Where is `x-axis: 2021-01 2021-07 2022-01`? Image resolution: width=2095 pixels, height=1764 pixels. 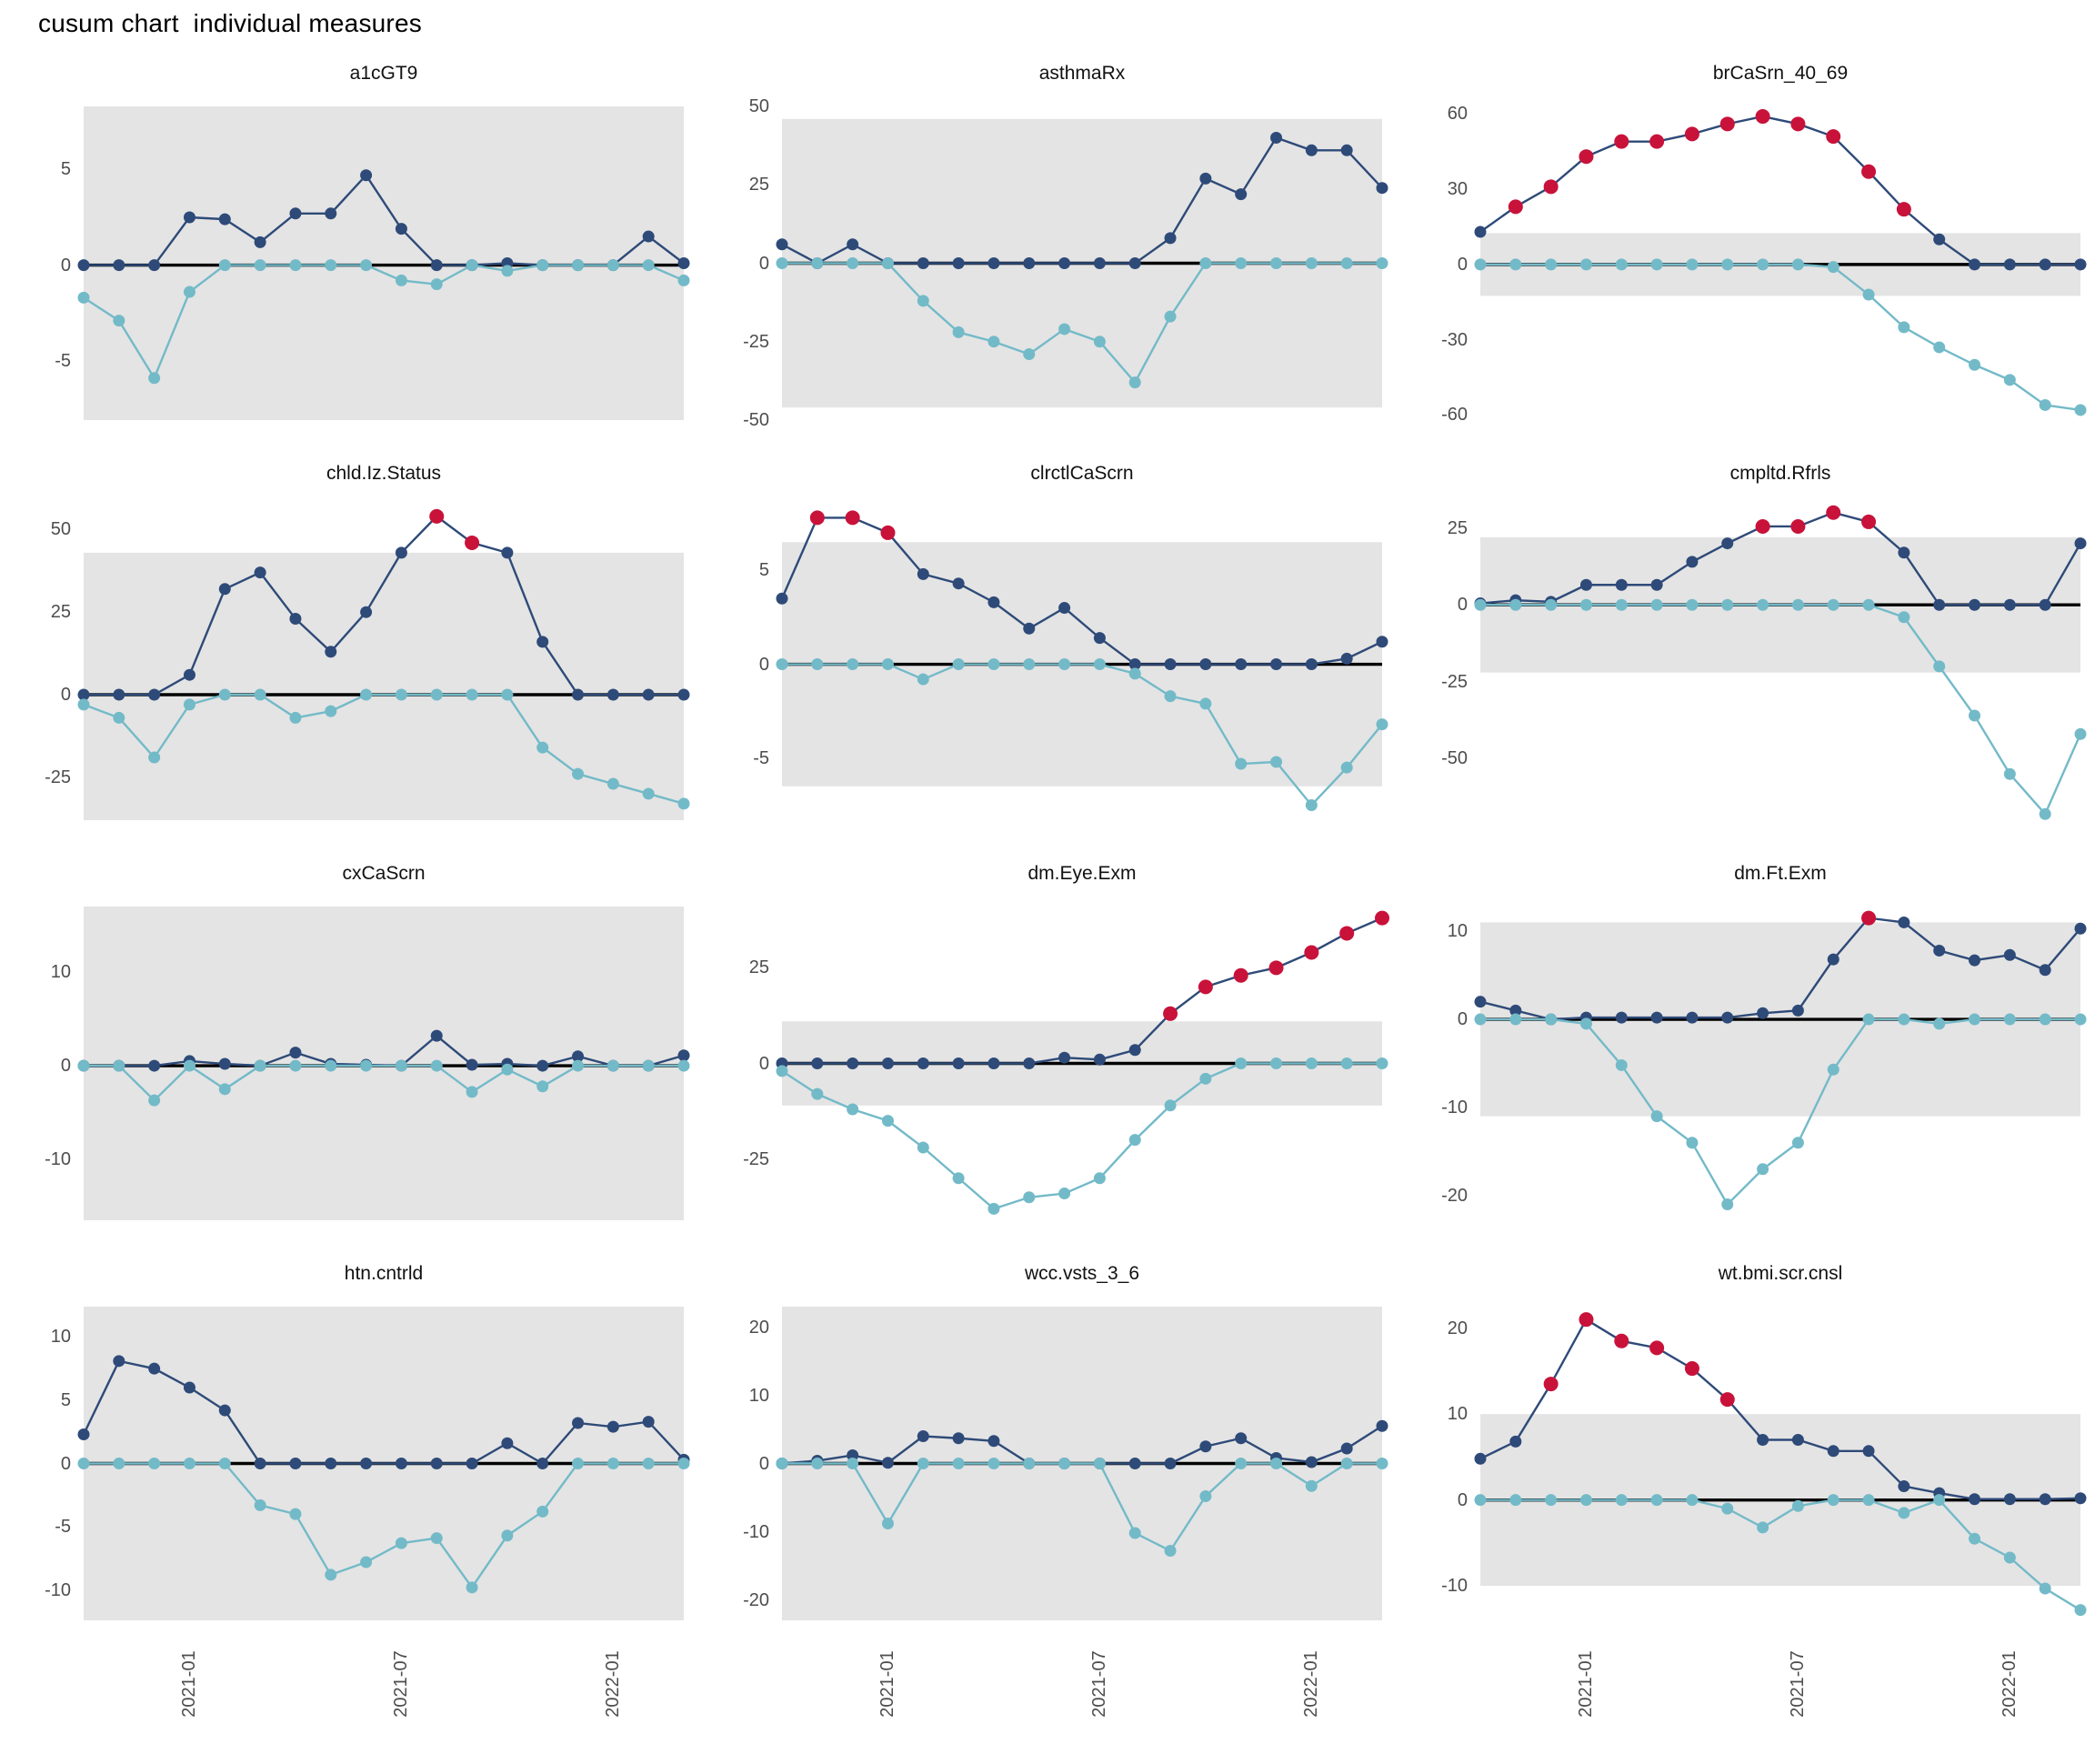 x-axis: 2021-01 2021-07 2022-01 is located at coordinates (1780, 1693).